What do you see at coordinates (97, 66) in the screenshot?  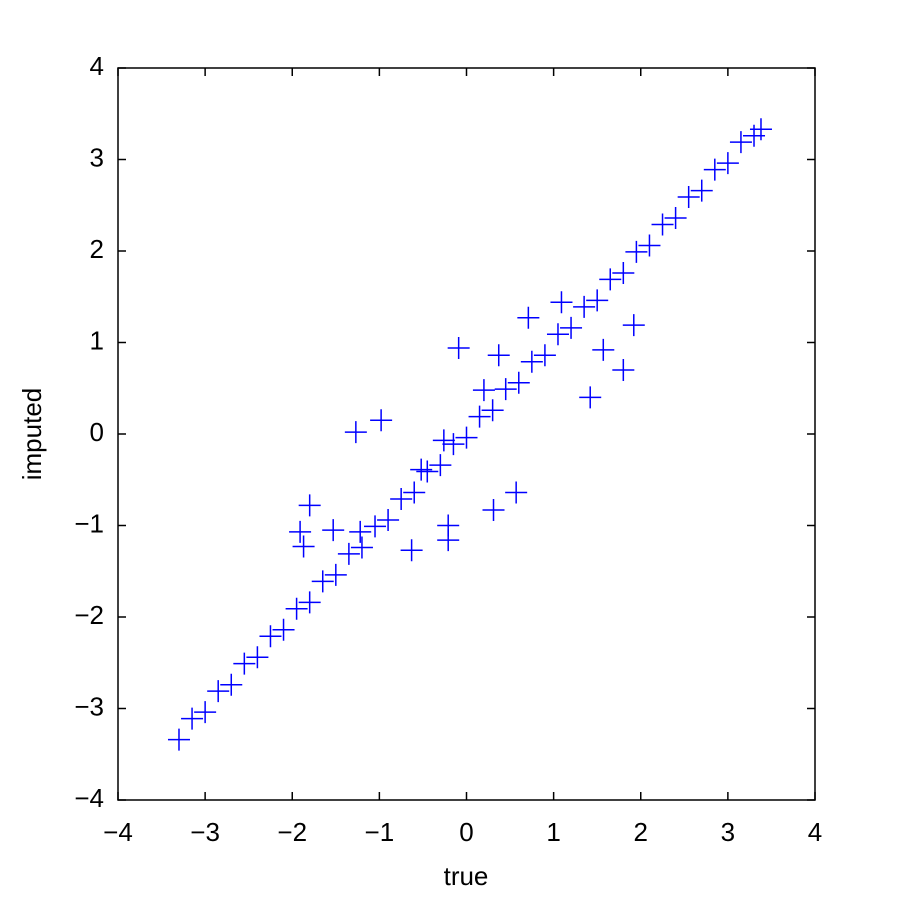 I see `y-tick-label: 4` at bounding box center [97, 66].